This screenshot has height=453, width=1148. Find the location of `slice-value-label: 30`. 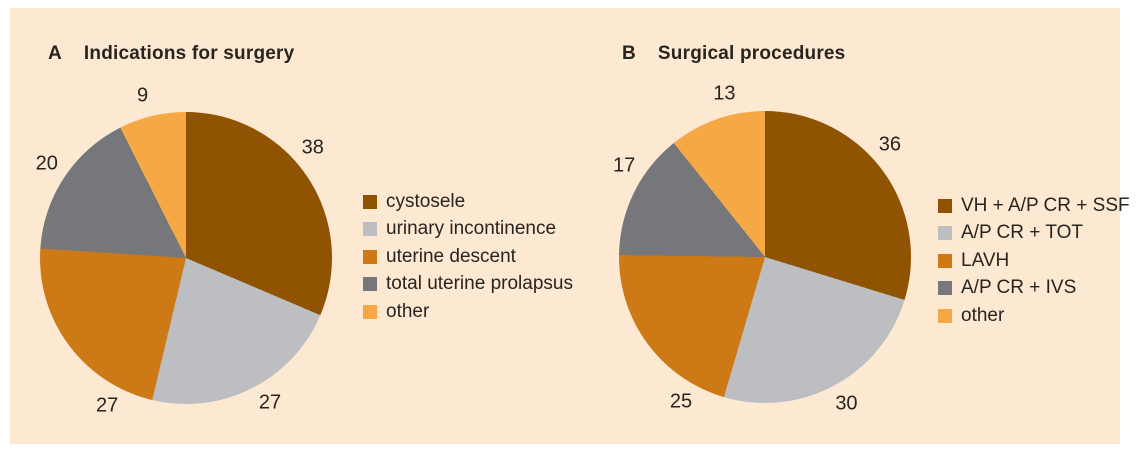

slice-value-label: 30 is located at coordinates (846, 403).